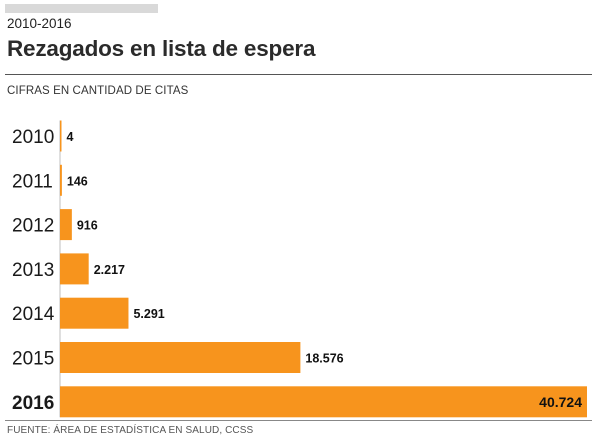 This screenshot has height=439, width=595. I want to click on value-label-2015: 18.576, so click(324, 359).